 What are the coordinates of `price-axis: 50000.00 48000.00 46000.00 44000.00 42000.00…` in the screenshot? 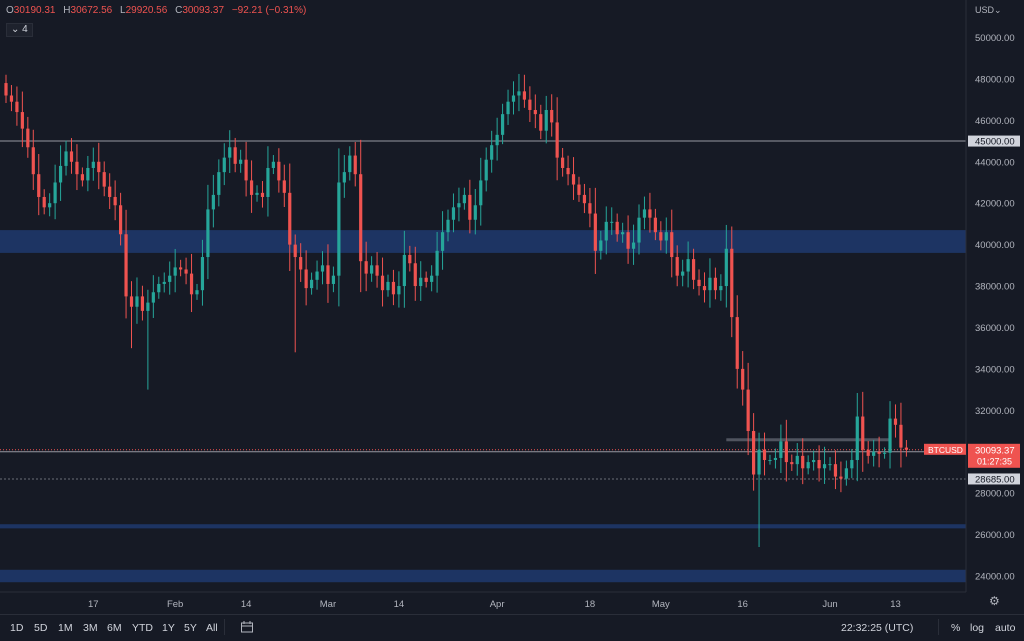 It's located at (974, 296).